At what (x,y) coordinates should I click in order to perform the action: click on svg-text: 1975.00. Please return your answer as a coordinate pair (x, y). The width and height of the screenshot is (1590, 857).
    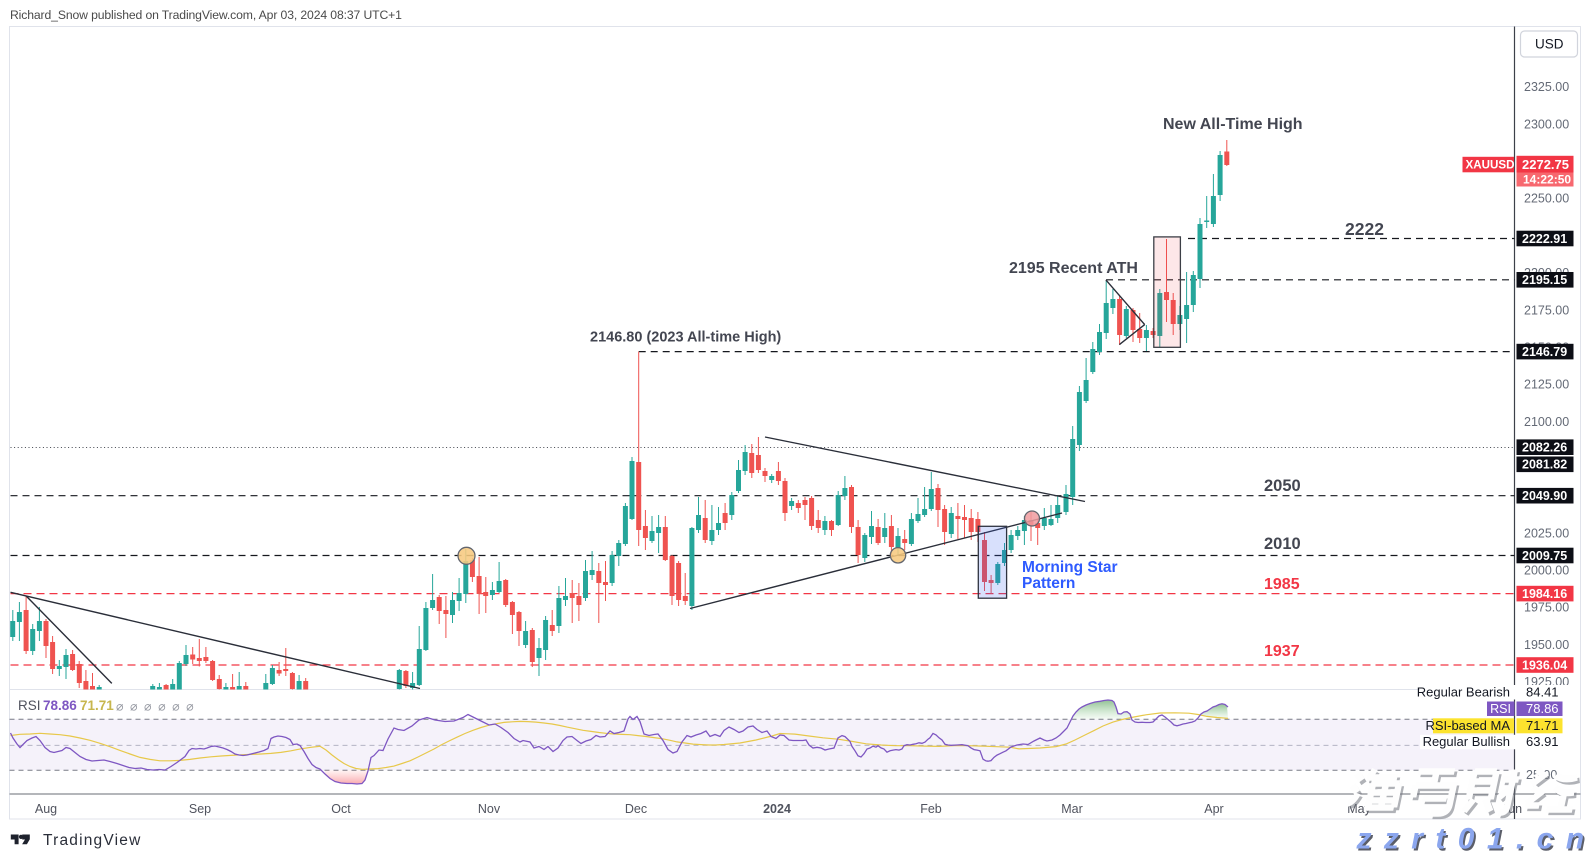
    Looking at the image, I should click on (1546, 608).